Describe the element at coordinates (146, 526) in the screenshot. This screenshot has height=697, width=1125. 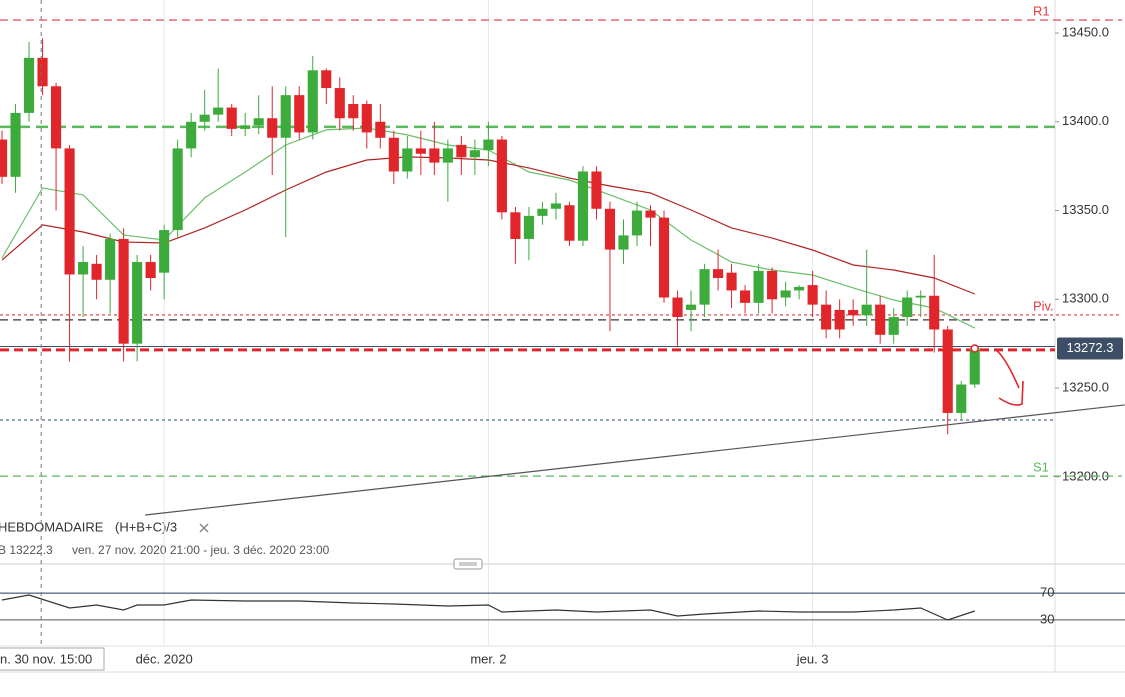
I see `pivot-formula: (H+B+C)/3` at that location.